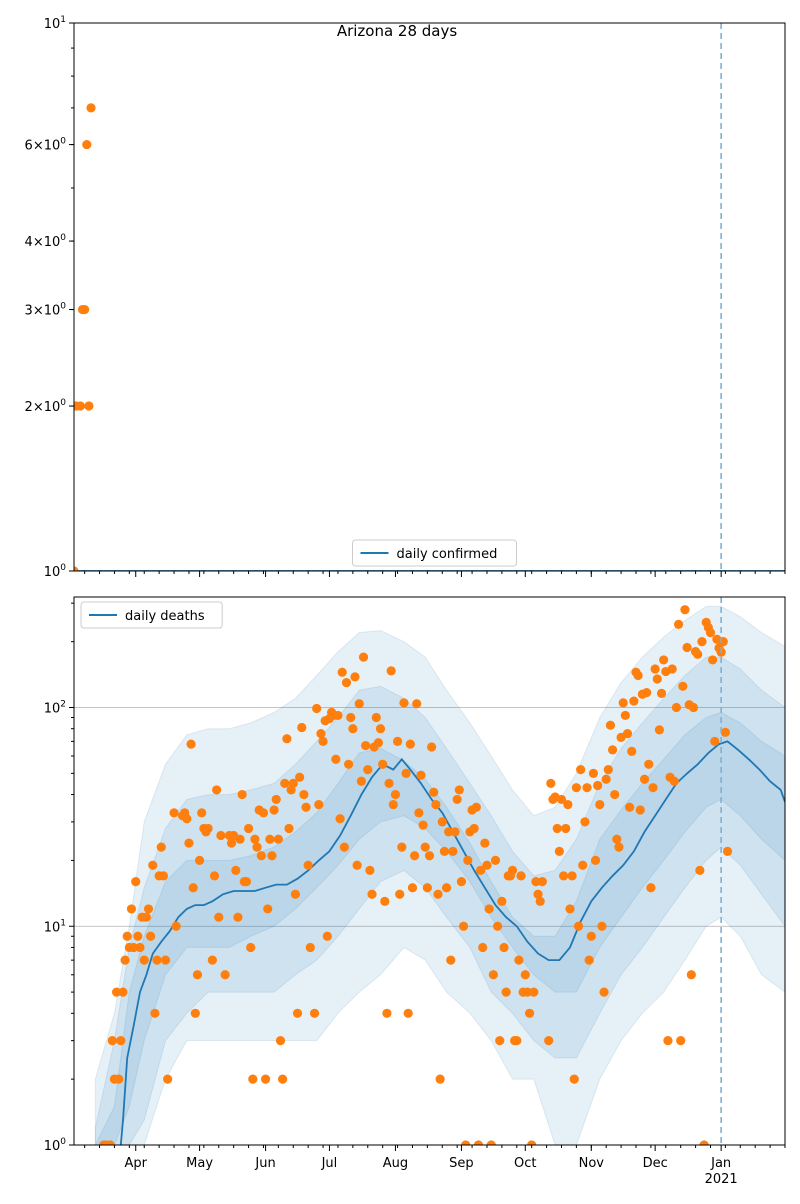  Describe the element at coordinates (329, 1163) in the screenshot. I see `x-tick-label: Jul` at that location.